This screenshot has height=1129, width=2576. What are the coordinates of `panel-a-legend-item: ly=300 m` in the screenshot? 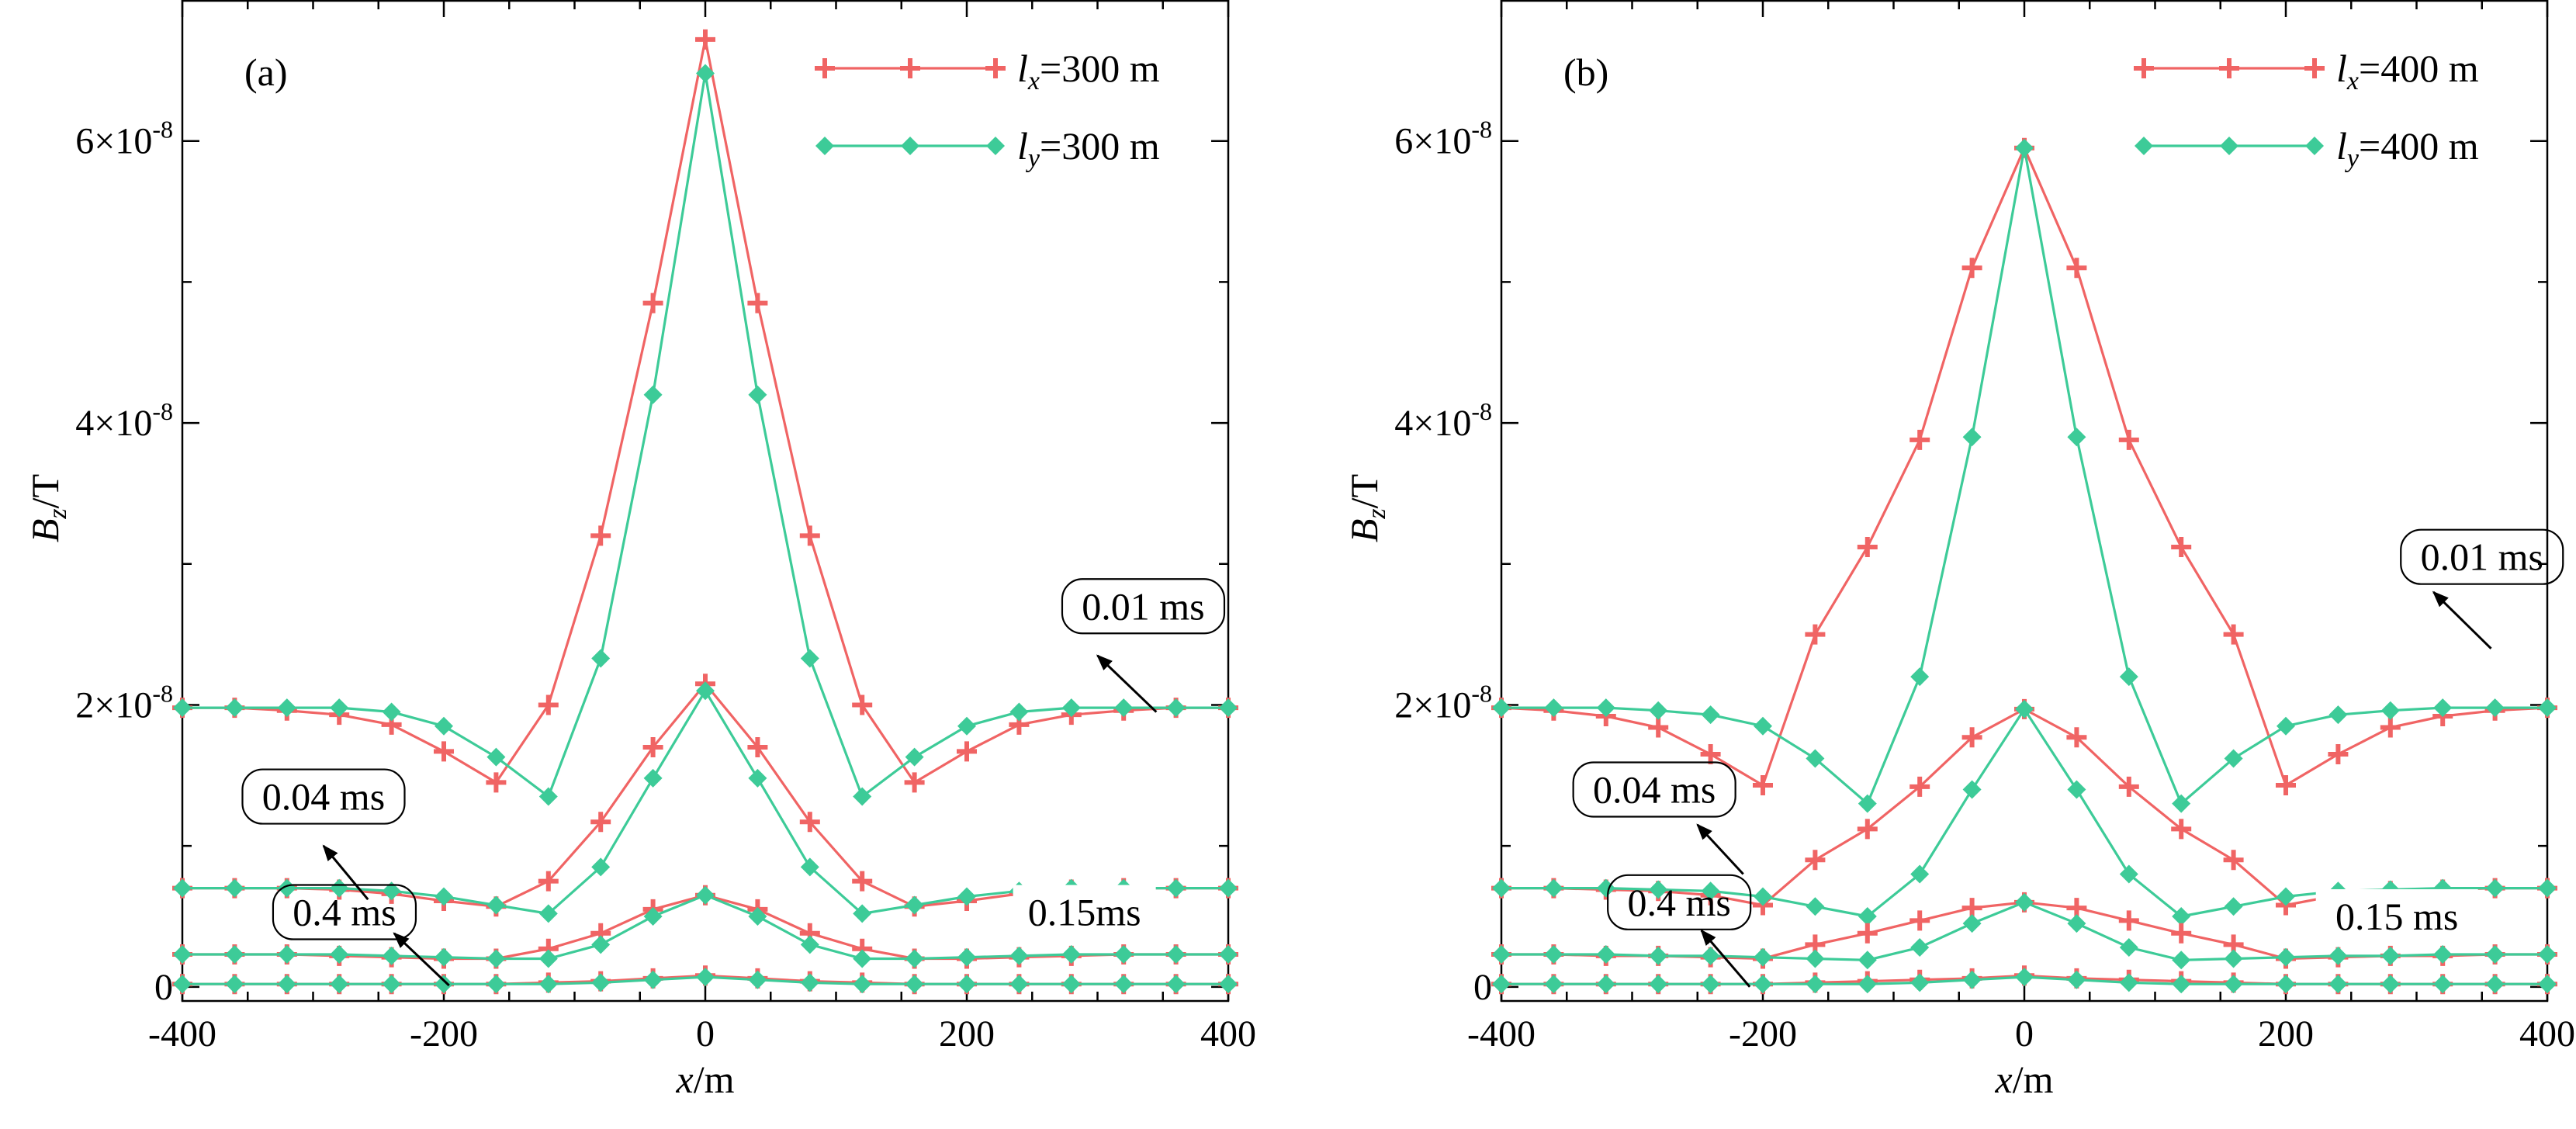 It's located at (988, 148).